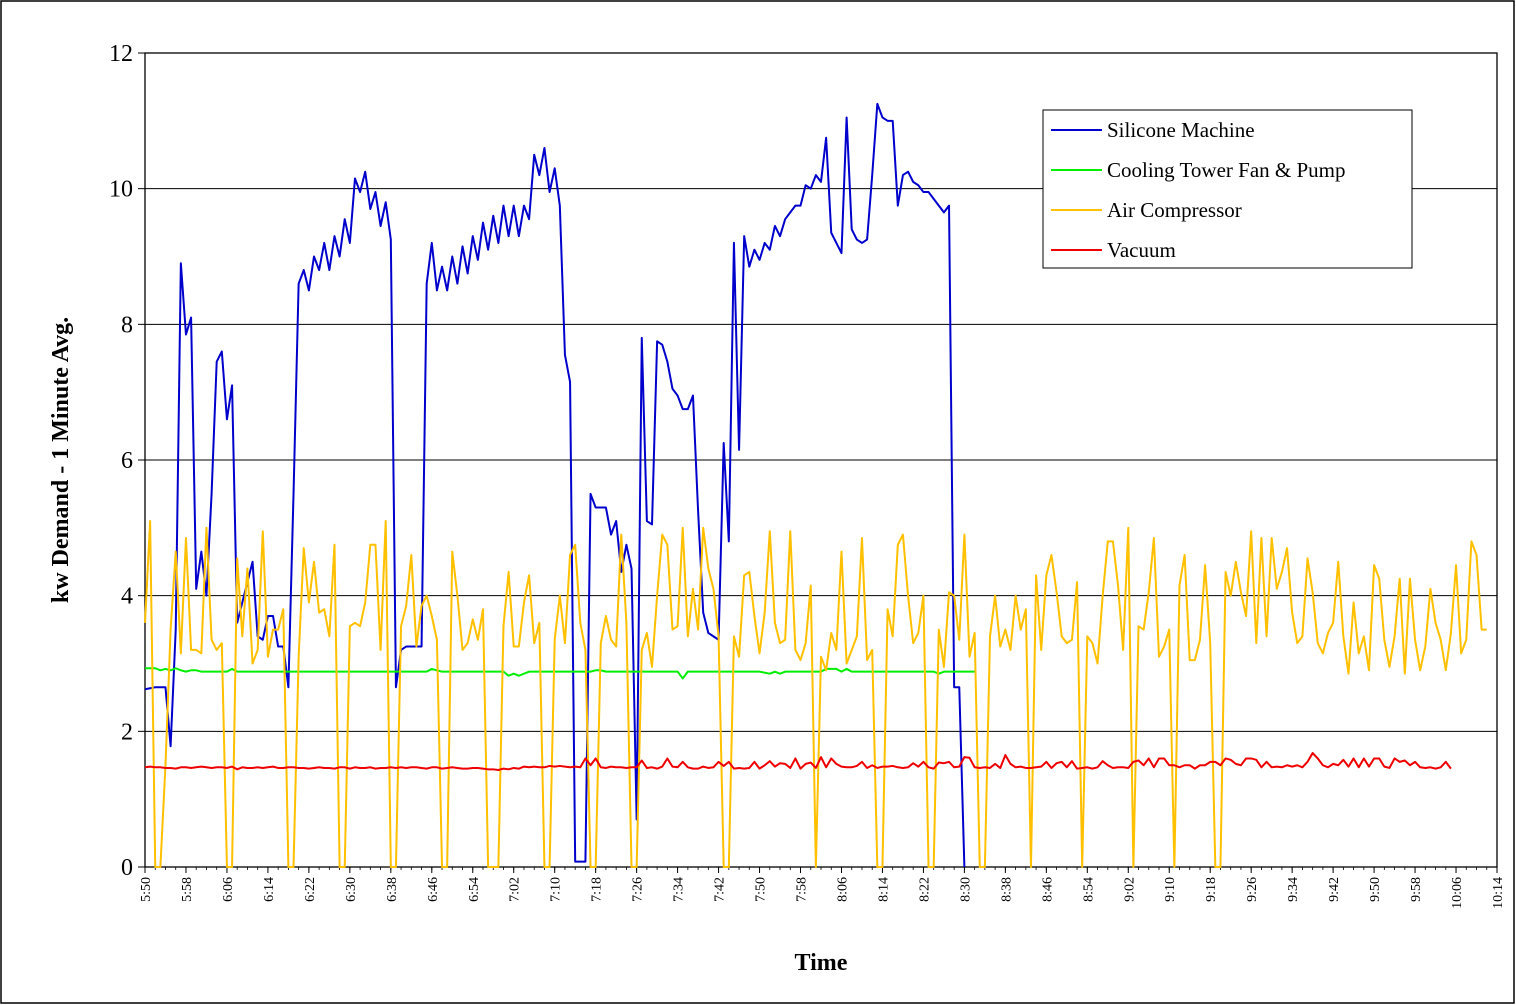  What do you see at coordinates (1226, 170) in the screenshot?
I see `legend-label-cooling-tower: Cooling Tower Fan & Pump` at bounding box center [1226, 170].